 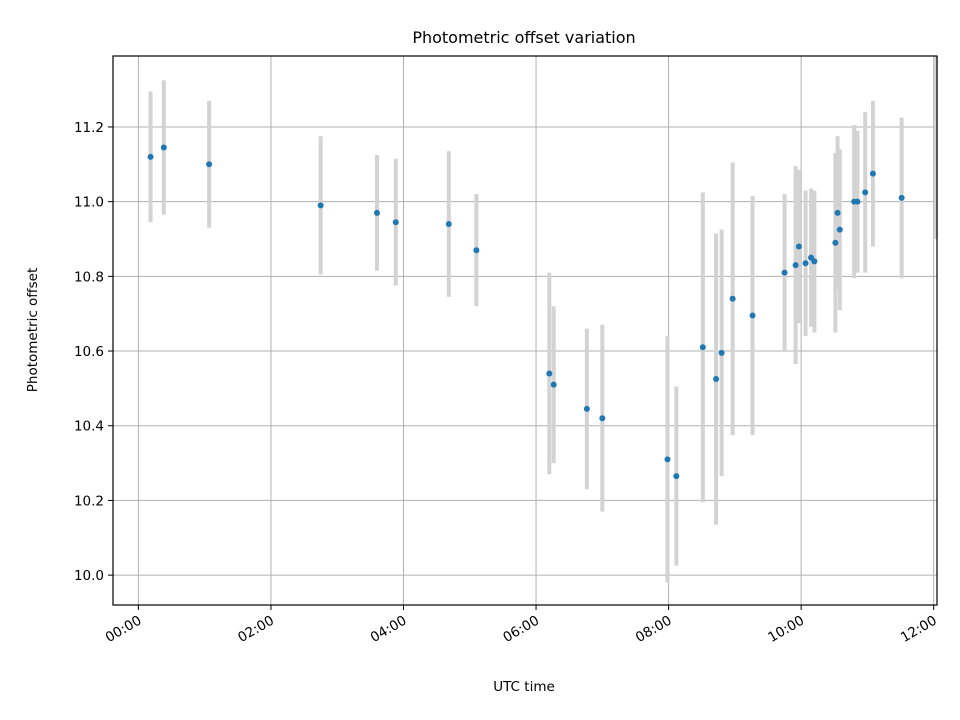 I want to click on x-tick-label: 12:00, so click(x=919, y=629).